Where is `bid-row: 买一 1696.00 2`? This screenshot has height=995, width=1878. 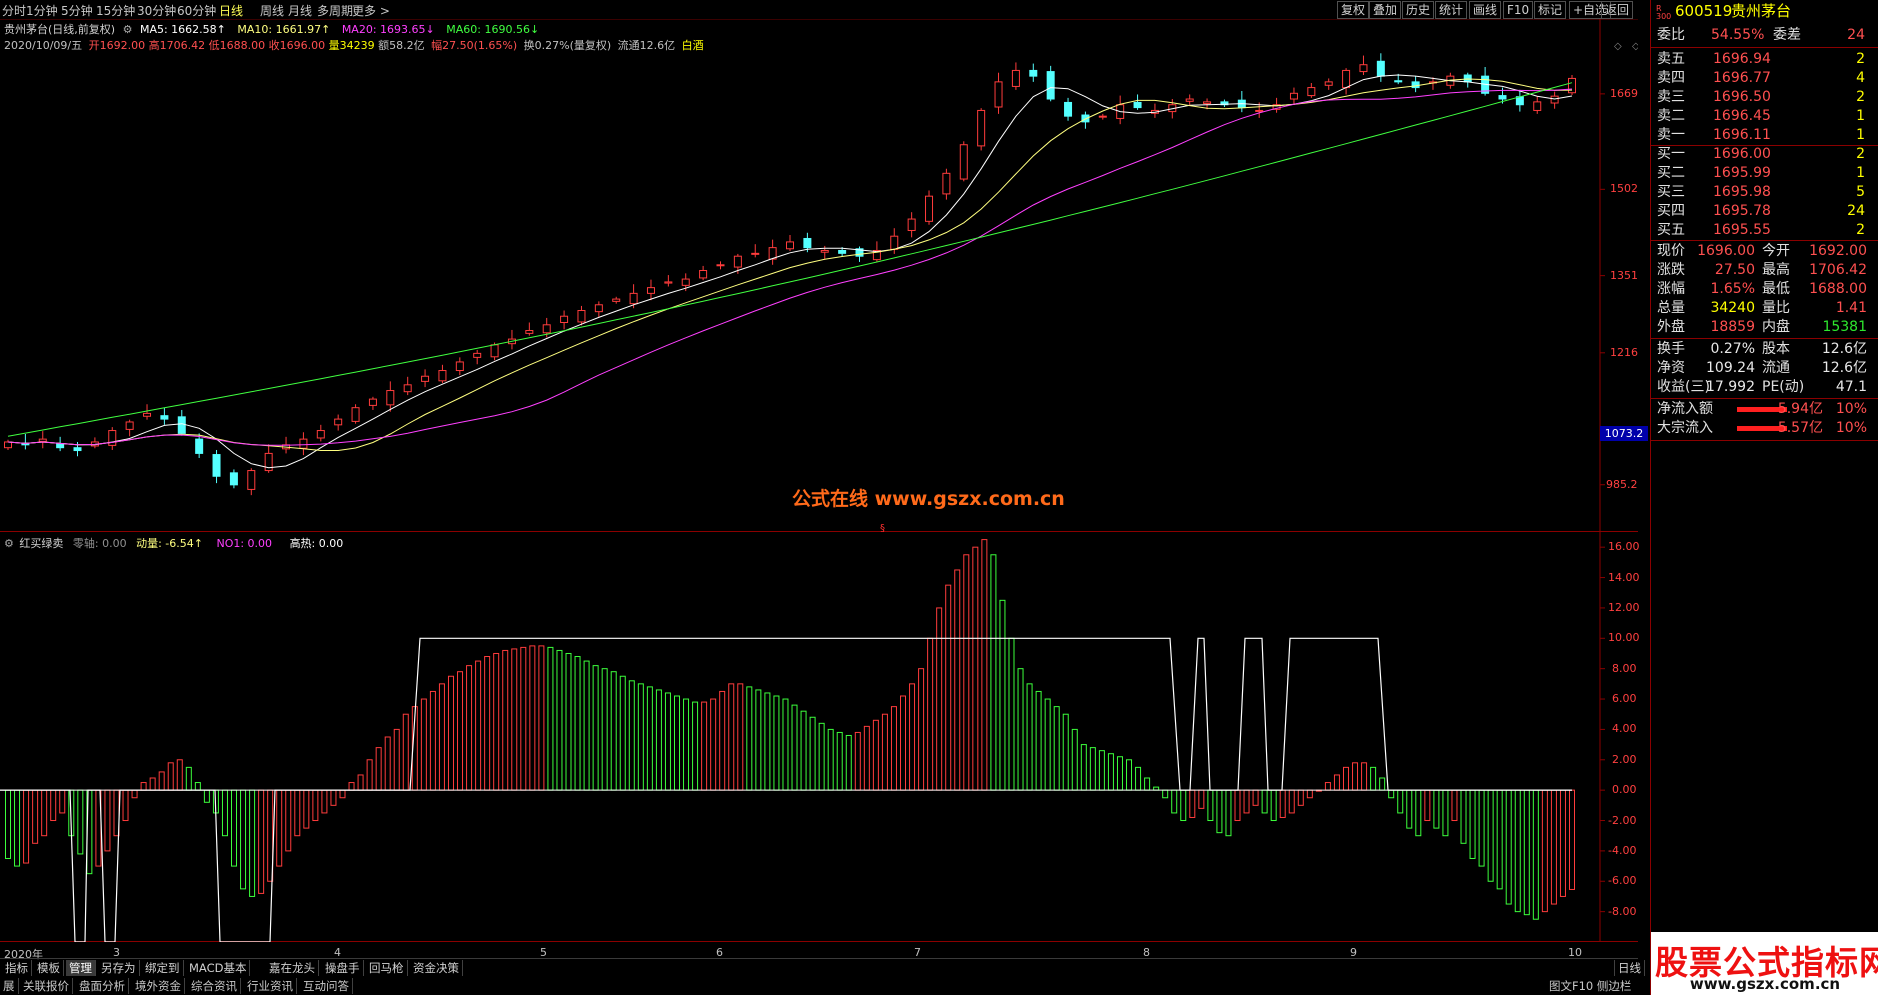
bid-row: 买一 1696.00 2 is located at coordinates (1764, 154).